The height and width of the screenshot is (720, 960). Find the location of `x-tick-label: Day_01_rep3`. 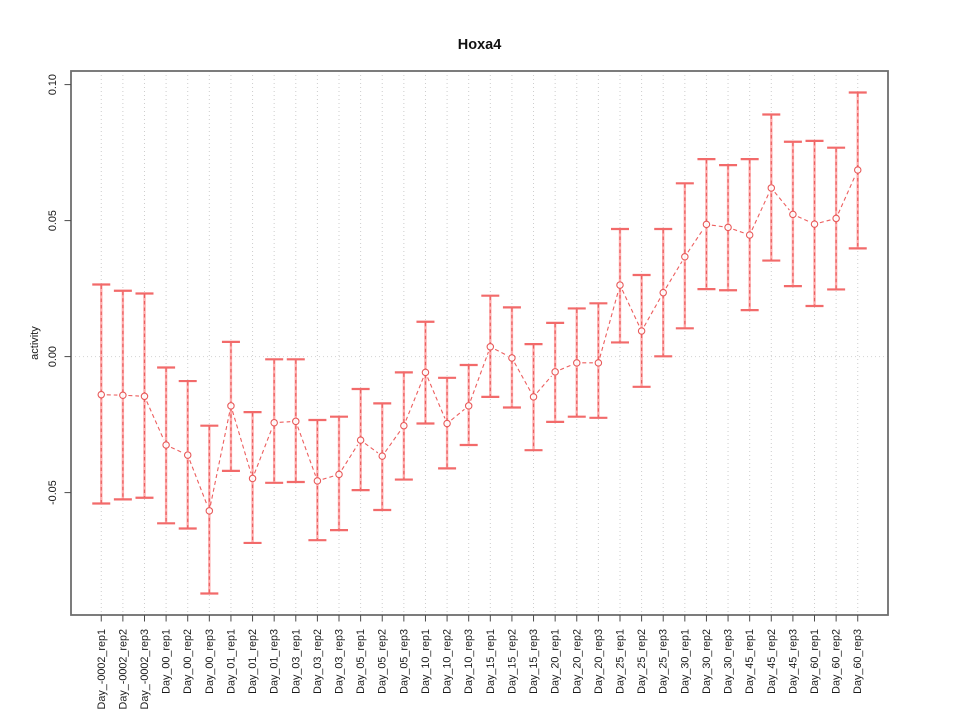

x-tick-label: Day_01_rep3 is located at coordinates (275, 661).